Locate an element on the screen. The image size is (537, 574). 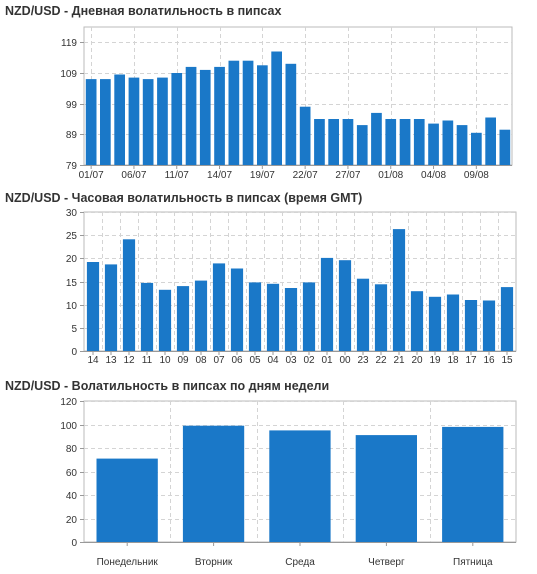
x-tick-label: 04/08 is located at coordinates (433, 175).